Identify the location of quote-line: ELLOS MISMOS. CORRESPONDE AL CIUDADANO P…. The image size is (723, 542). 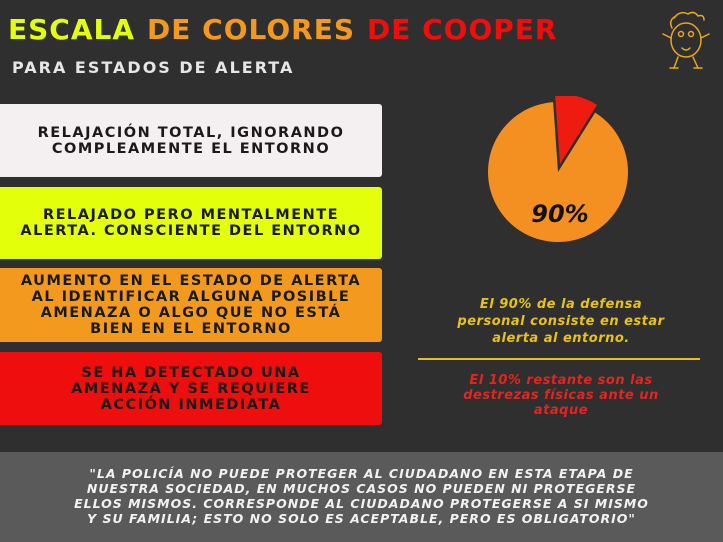
(361, 503).